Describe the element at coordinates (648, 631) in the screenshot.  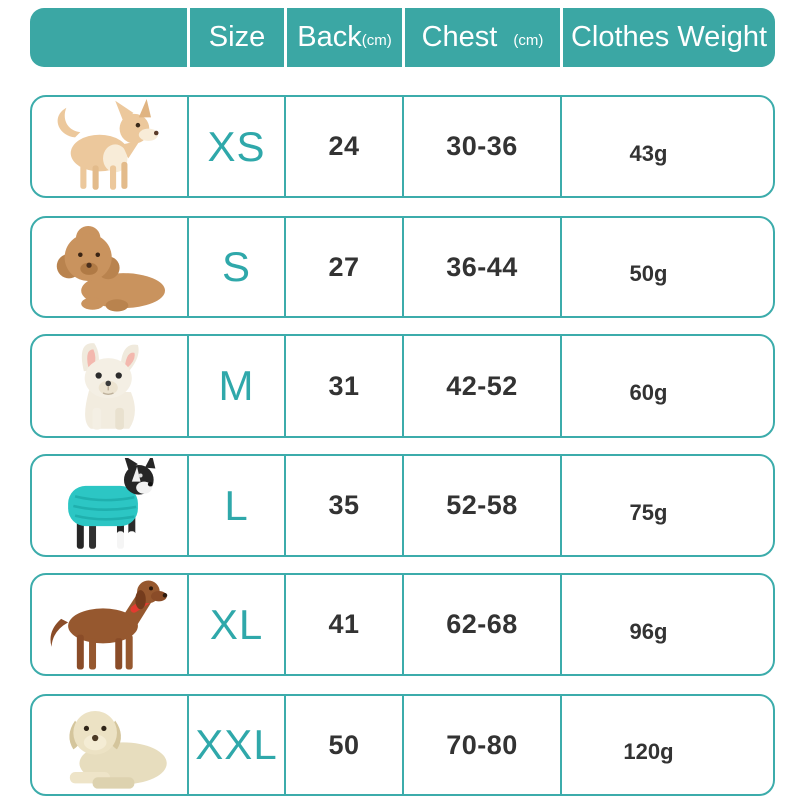
I see `weight-value: 96g` at that location.